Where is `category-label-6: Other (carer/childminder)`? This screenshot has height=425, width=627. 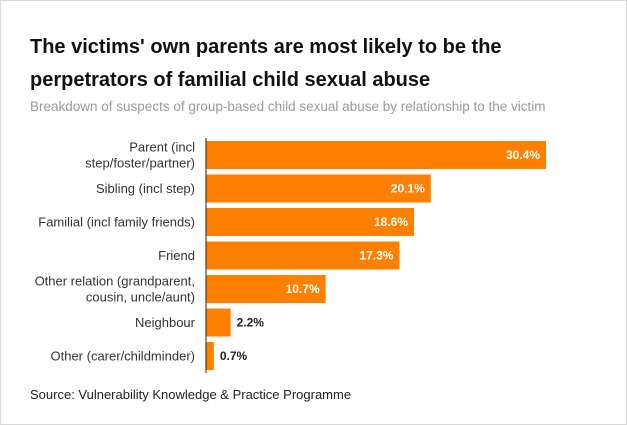 category-label-6: Other (carer/childminder) is located at coordinates (123, 356).